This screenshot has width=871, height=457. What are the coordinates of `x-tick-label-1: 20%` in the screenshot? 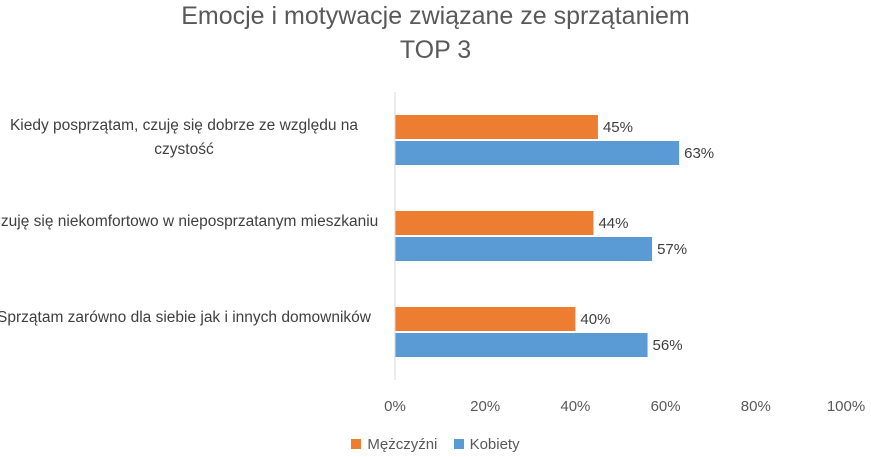 It's located at (485, 406).